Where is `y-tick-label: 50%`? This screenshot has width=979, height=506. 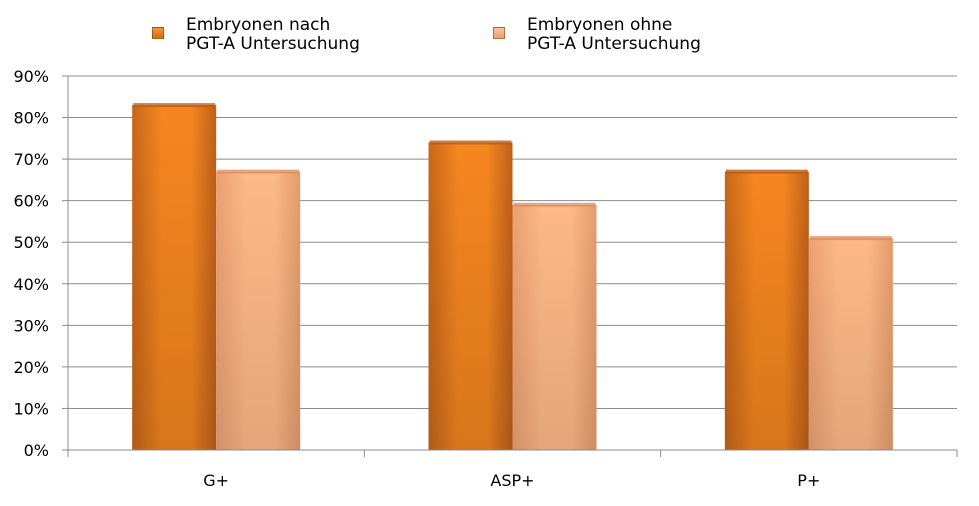
y-tick-label: 50% is located at coordinates (31, 242).